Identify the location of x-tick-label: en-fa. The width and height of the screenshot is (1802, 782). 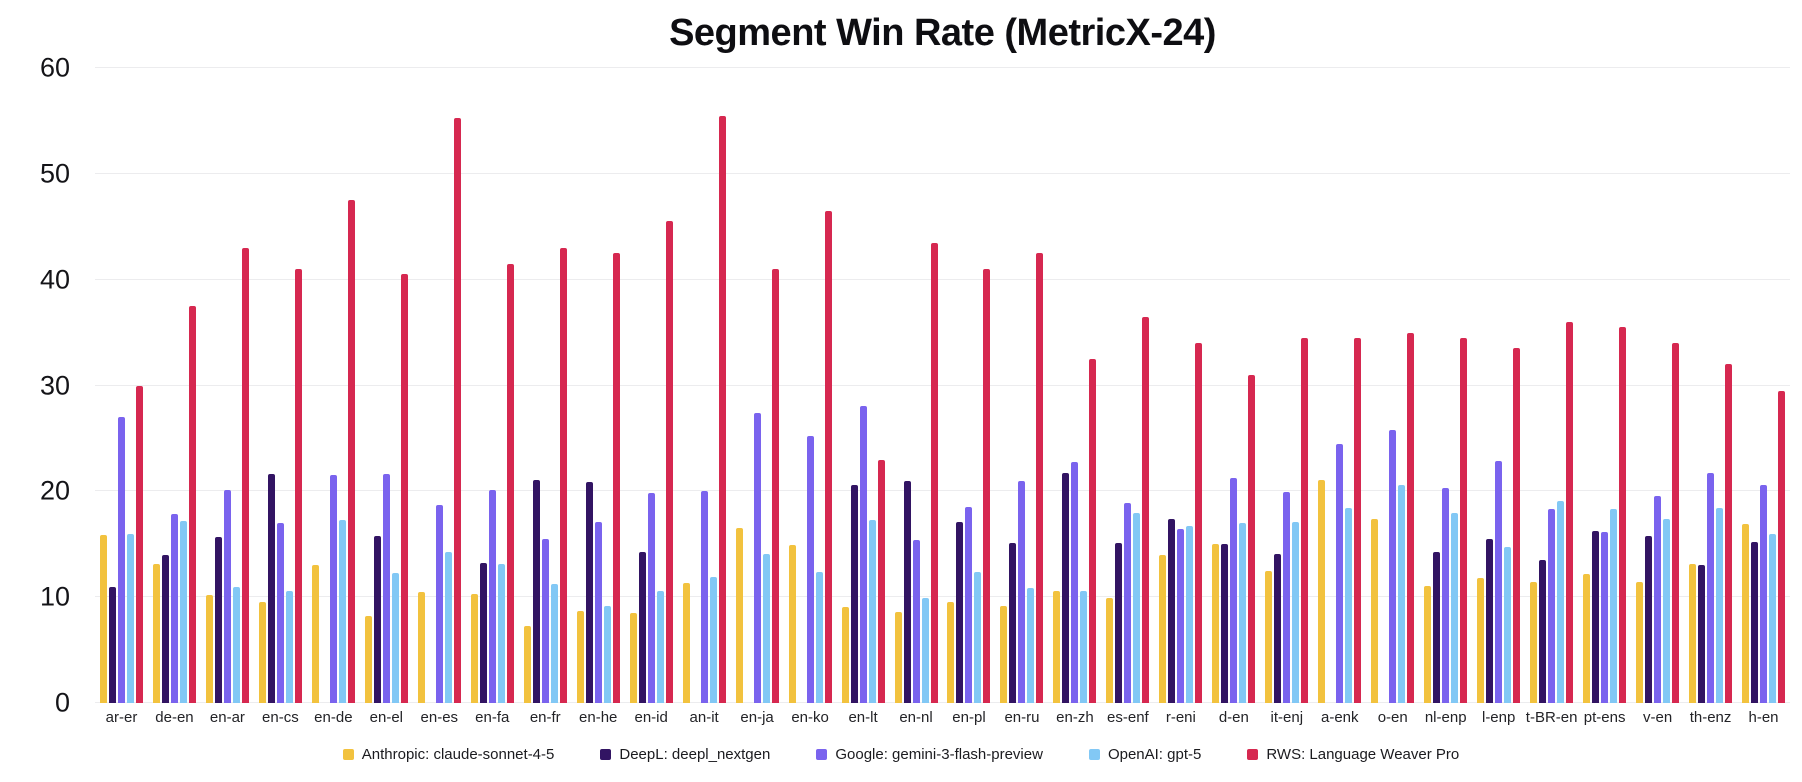
(492, 717).